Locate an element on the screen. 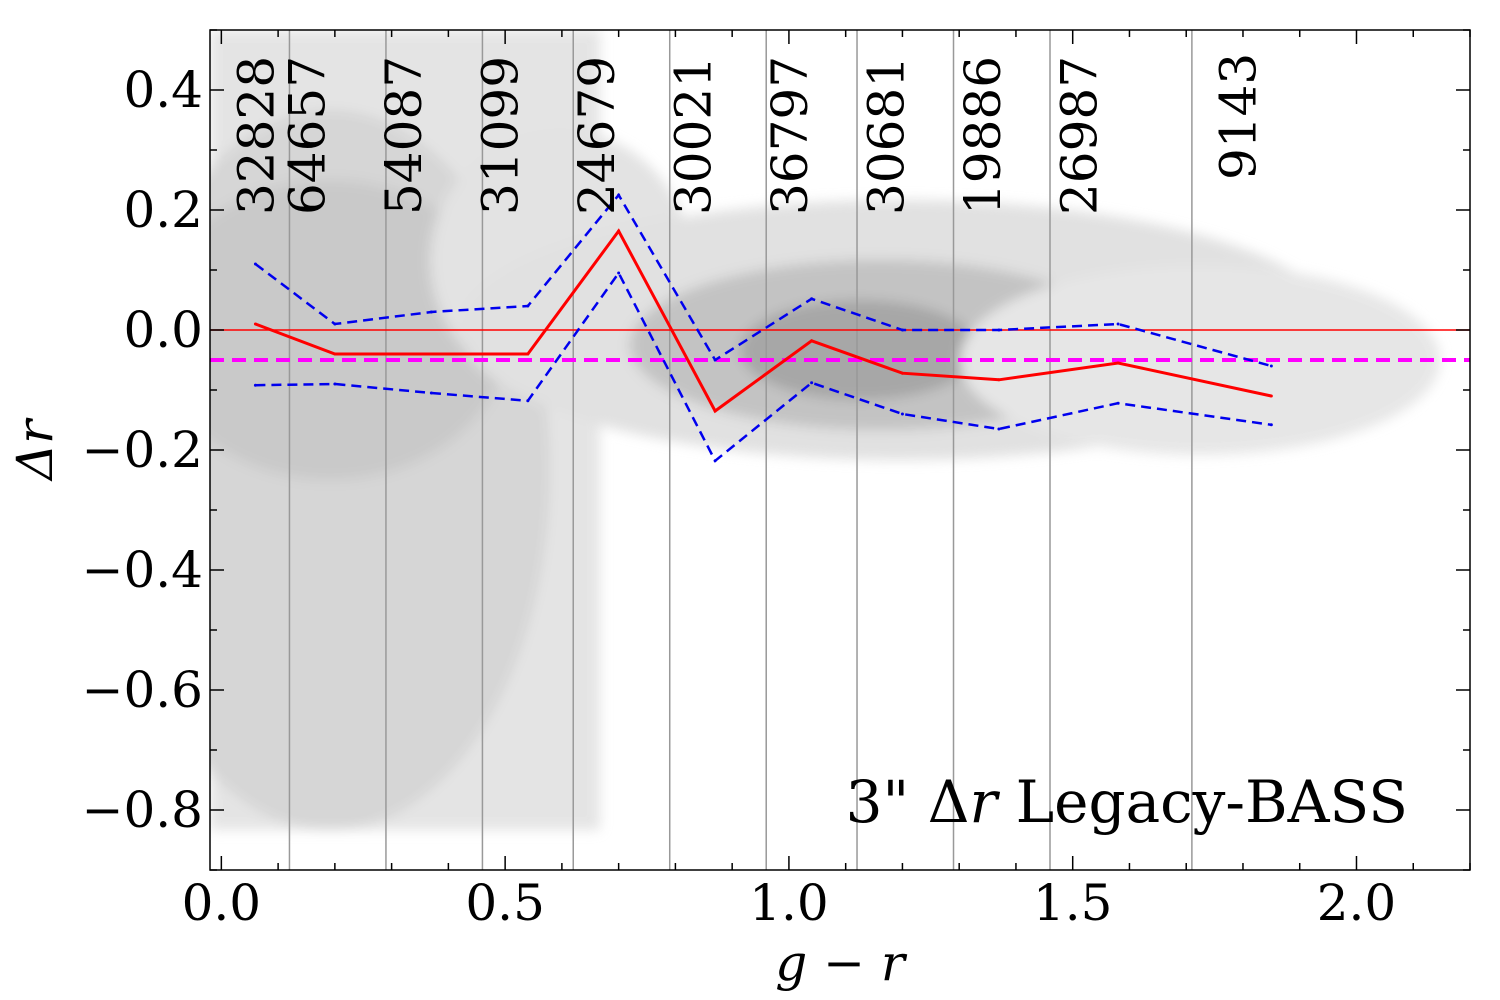 The height and width of the screenshot is (1000, 1500). y-tick-label: −0.6 is located at coordinates (142, 690).